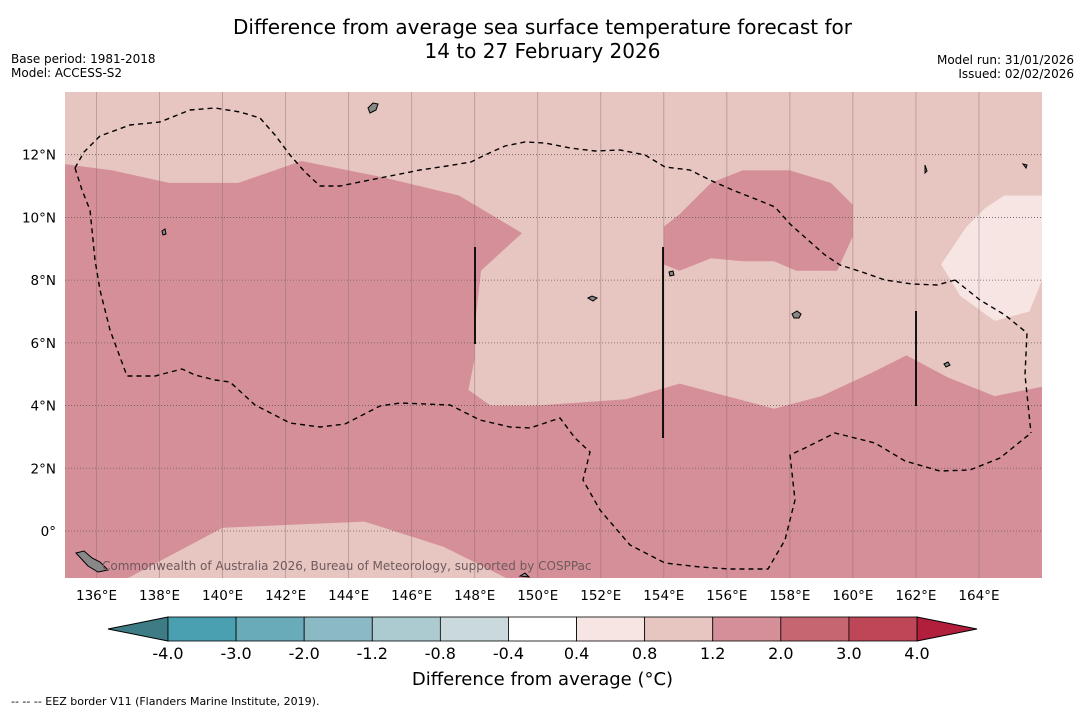 The width and height of the screenshot is (1085, 713). What do you see at coordinates (663, 596) in the screenshot?
I see `x-tick-label: 154°E` at bounding box center [663, 596].